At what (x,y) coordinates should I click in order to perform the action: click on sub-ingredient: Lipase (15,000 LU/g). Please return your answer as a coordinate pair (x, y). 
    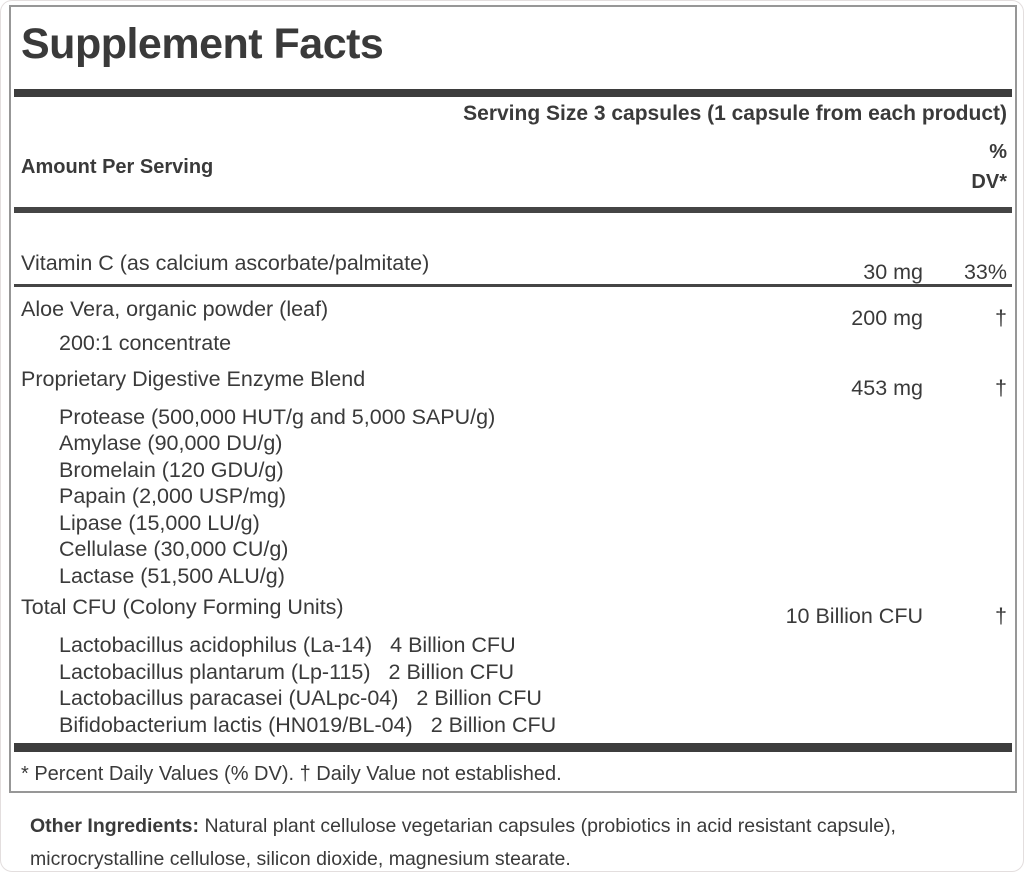
    Looking at the image, I should click on (159, 522).